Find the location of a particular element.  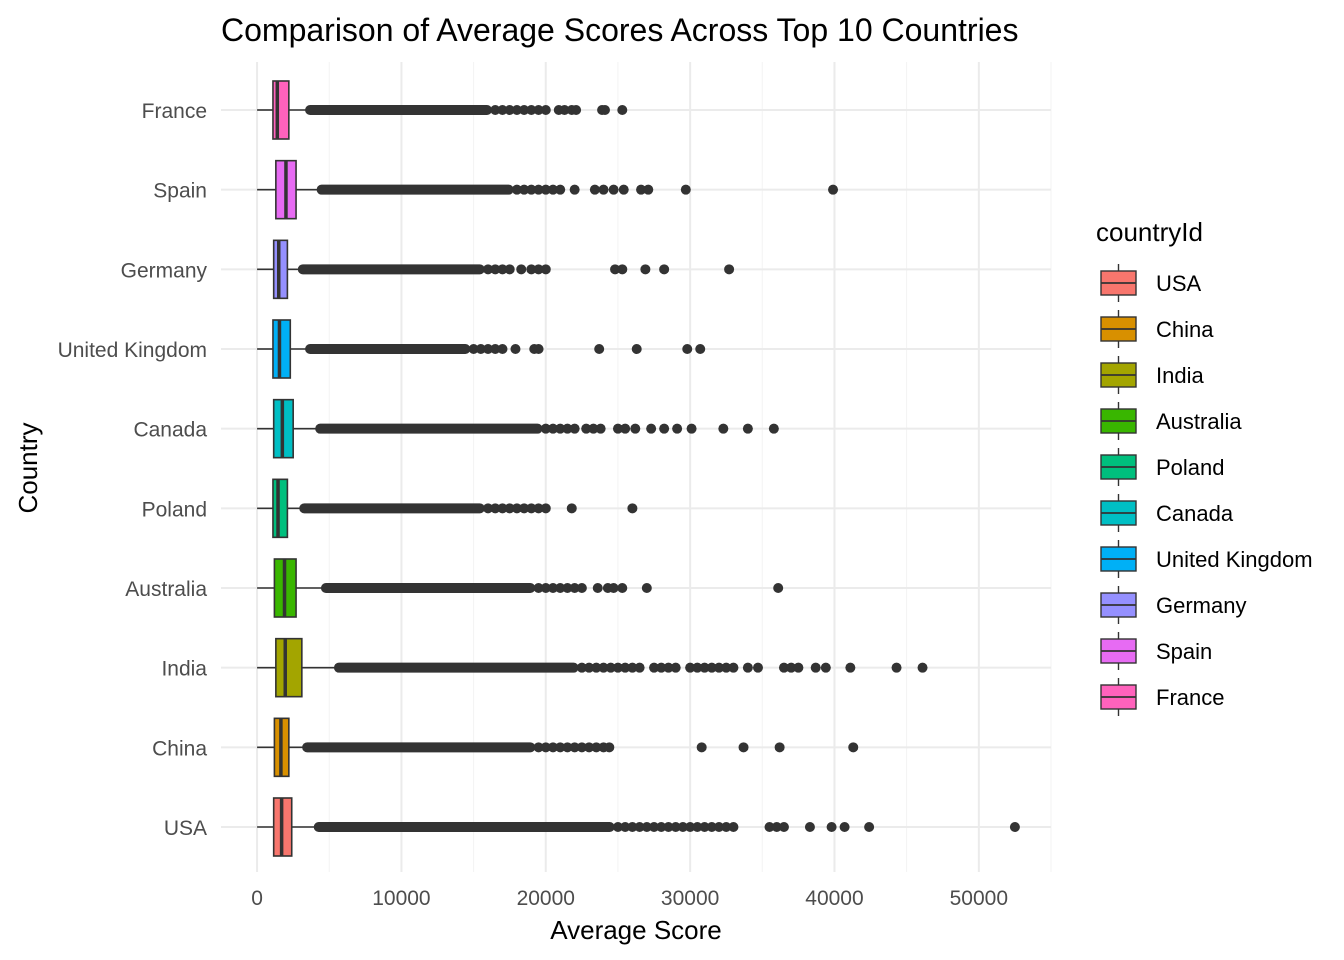

legend-item: France is located at coordinates (1162, 697).